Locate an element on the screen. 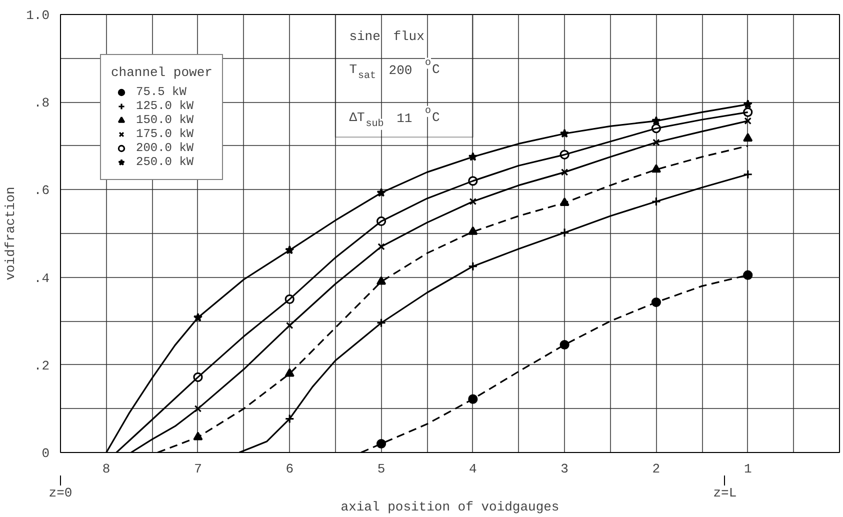 The width and height of the screenshot is (843, 517). legend-label: 125.0 kW is located at coordinates (165, 106).